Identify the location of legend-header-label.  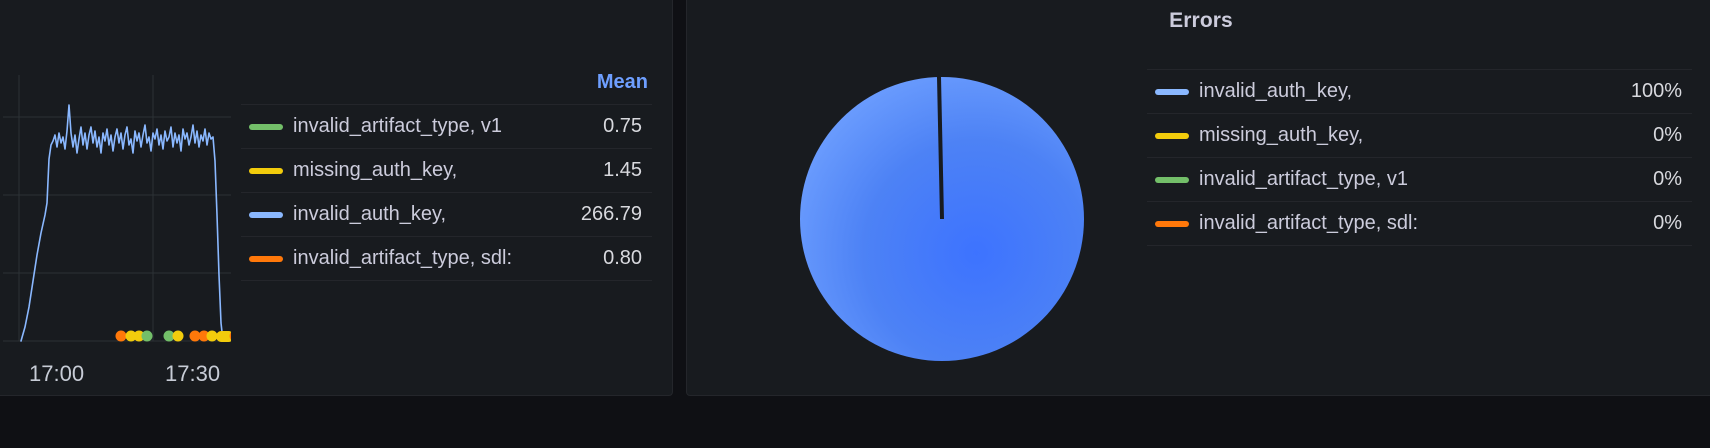
(415, 88).